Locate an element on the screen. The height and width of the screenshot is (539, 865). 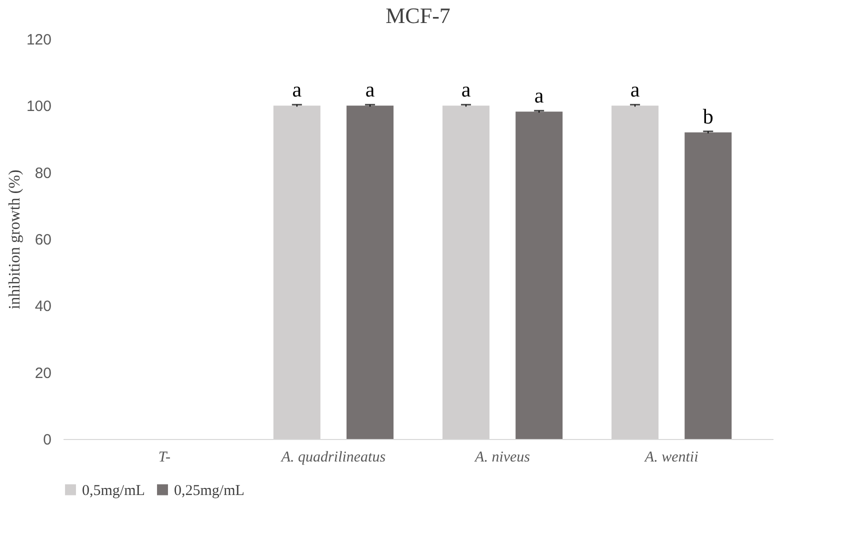
y-tick-label: 20 is located at coordinates (43, 373).